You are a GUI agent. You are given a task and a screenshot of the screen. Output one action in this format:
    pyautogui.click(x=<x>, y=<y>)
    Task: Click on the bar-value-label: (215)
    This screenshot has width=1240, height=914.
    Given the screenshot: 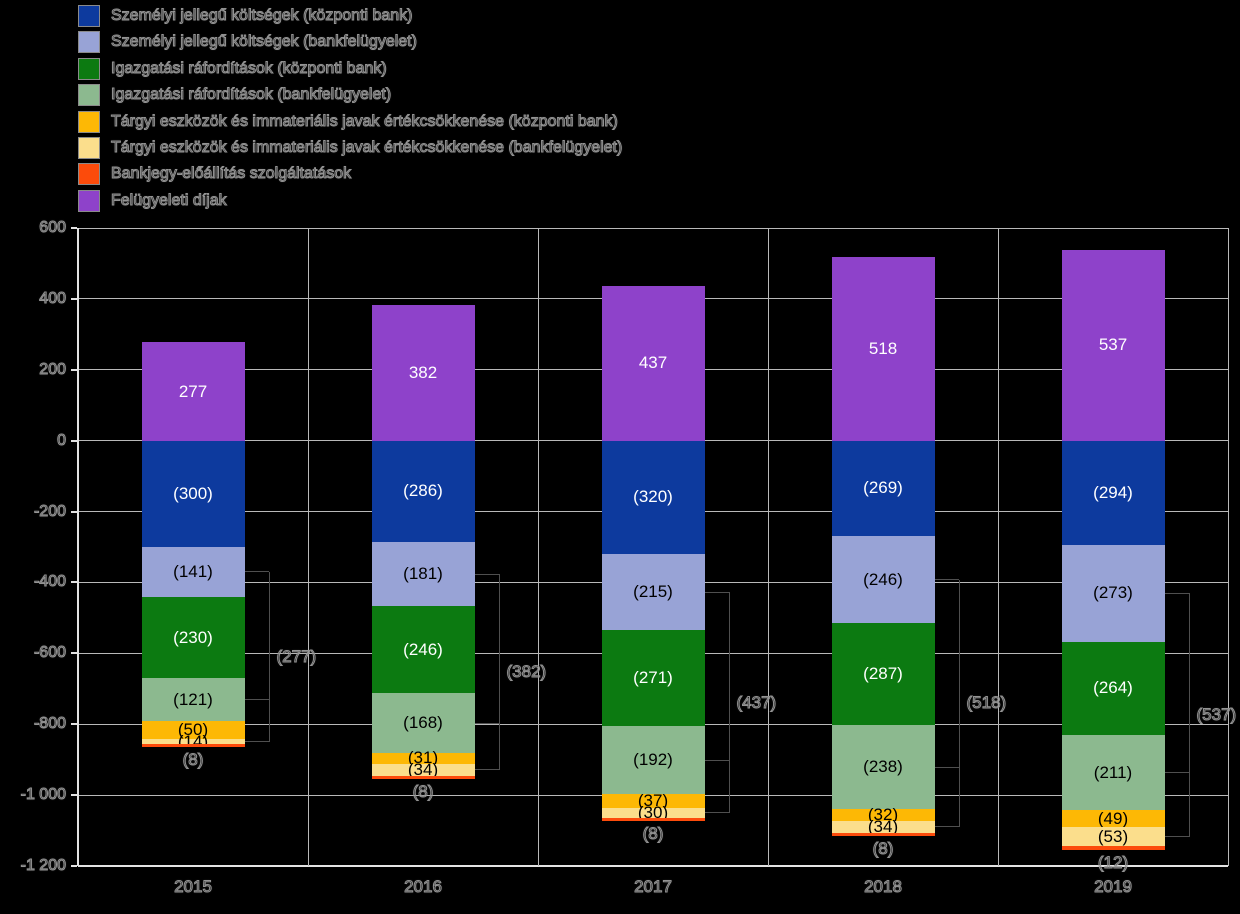 What is the action you would take?
    pyautogui.click(x=653, y=592)
    